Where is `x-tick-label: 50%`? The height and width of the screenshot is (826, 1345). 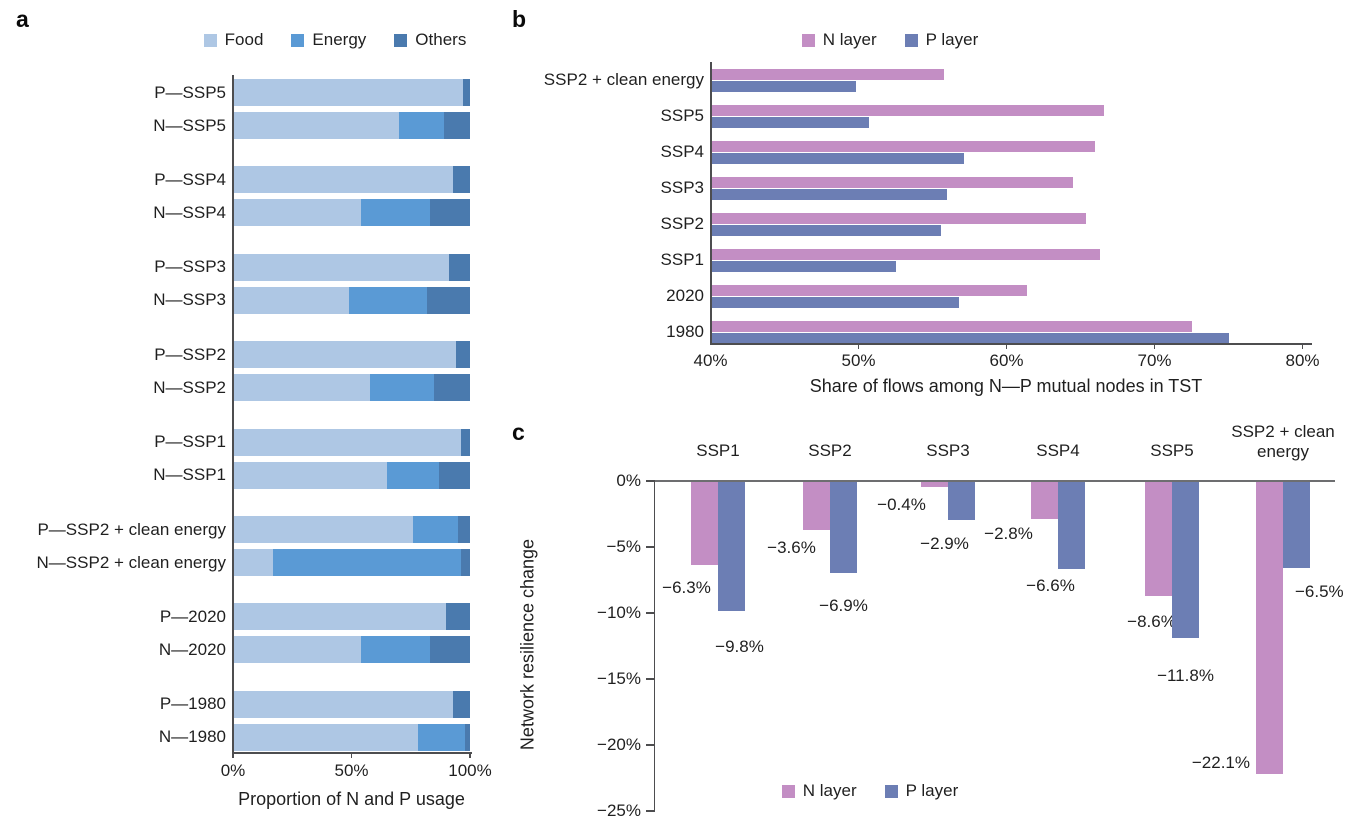
x-tick-label: 50% is located at coordinates (351, 770).